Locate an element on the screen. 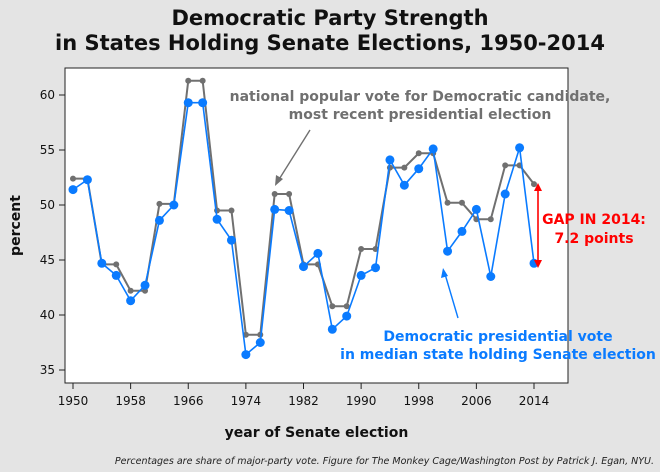 Image resolution: width=660 pixels, height=472 pixels. gap-label-line-2: 7.2 points is located at coordinates (593, 239).